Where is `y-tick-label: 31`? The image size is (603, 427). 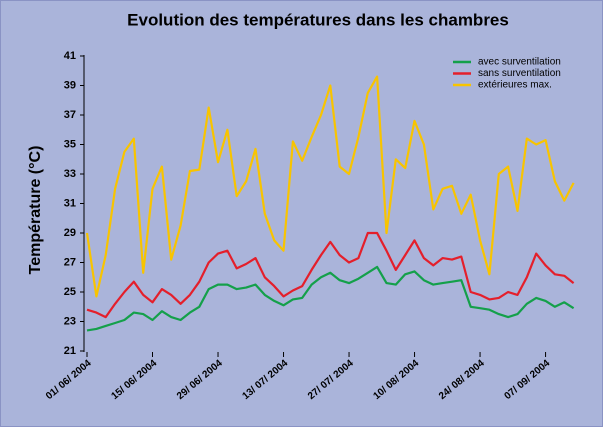
y-tick-label: 31 is located at coordinates (70, 203).